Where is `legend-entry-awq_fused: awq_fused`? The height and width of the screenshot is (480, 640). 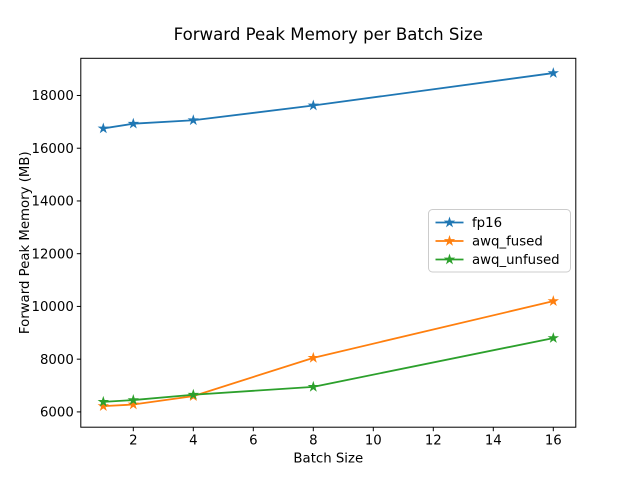 legend-entry-awq_fused: awq_fused is located at coordinates (489, 242).